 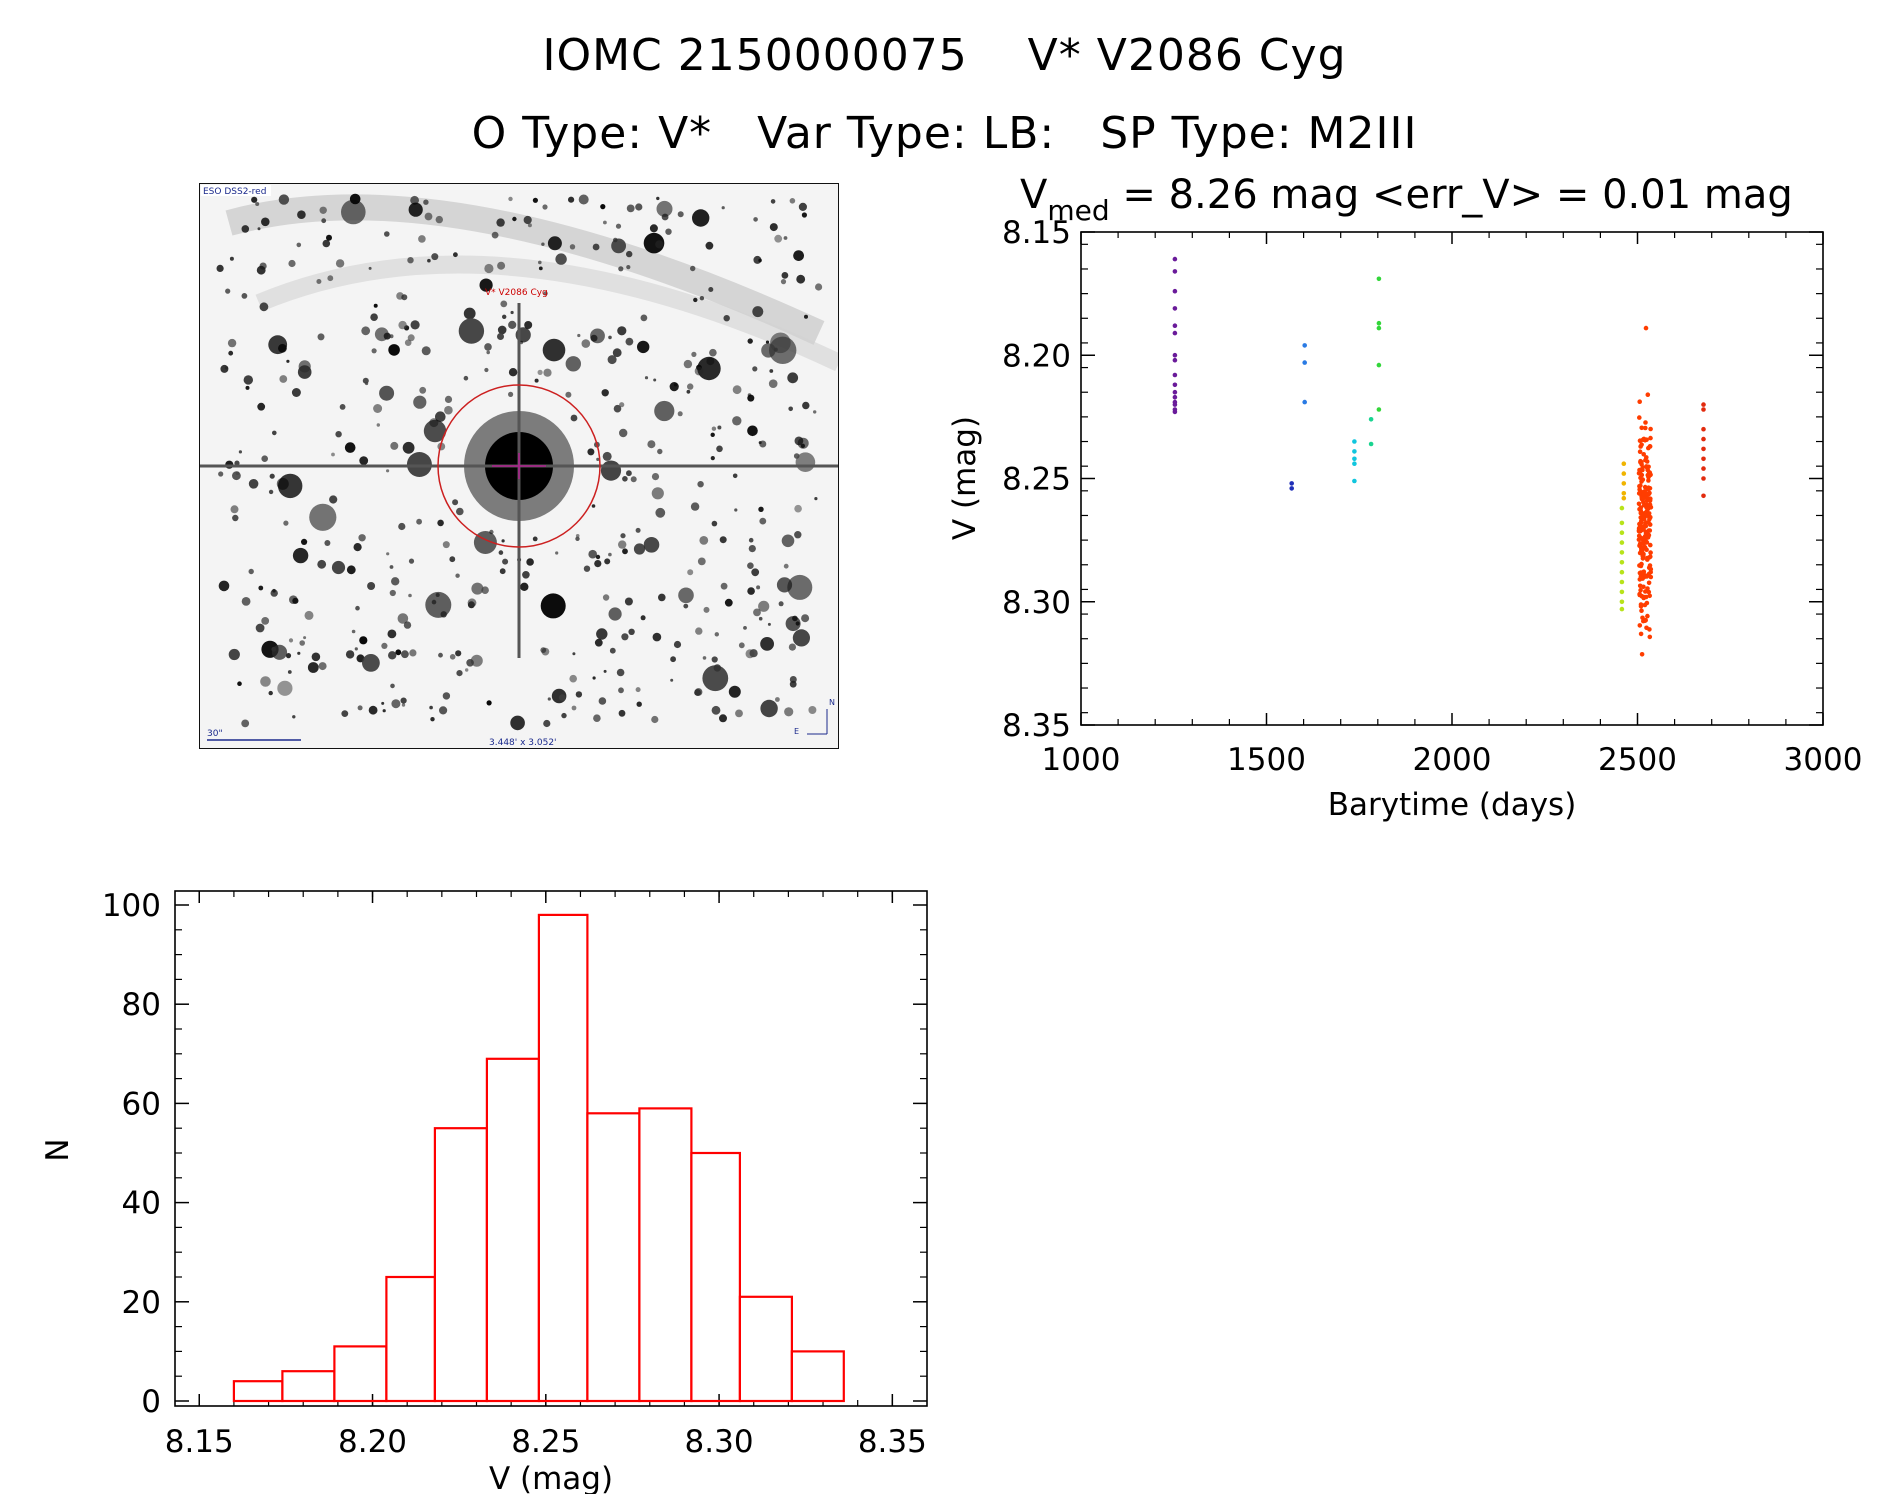 What do you see at coordinates (613, 1257) in the screenshot?
I see `histogram-bar` at bounding box center [613, 1257].